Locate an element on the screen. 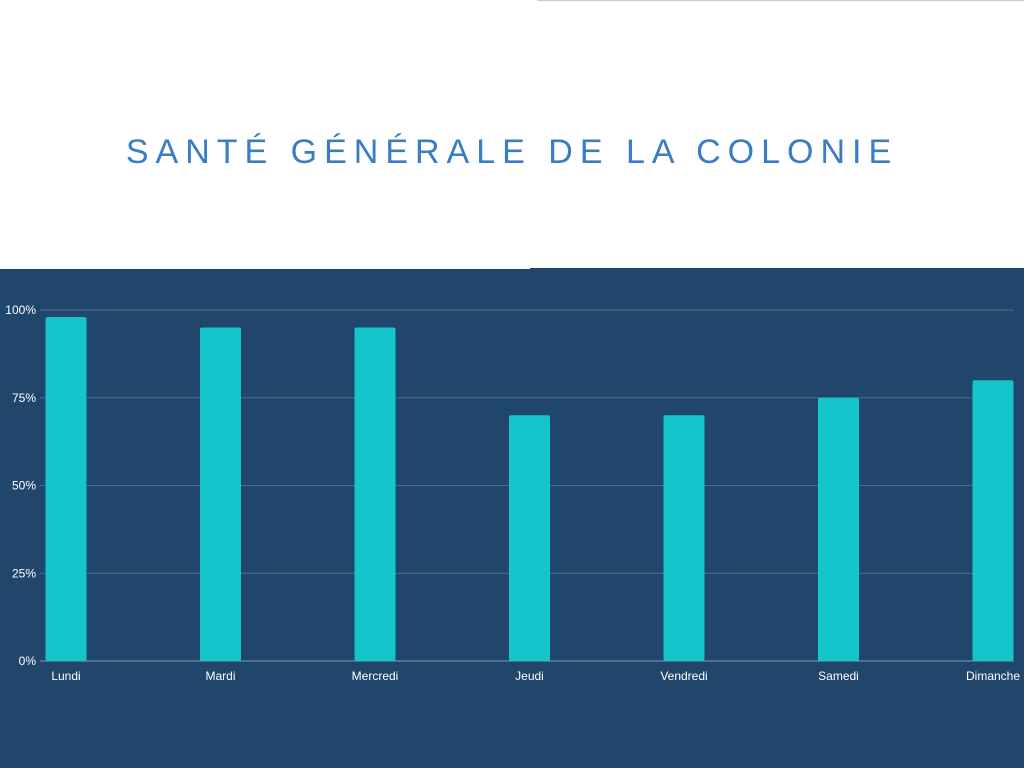 This screenshot has height=768, width=1024. y-tick-label: 100% is located at coordinates (20, 310).